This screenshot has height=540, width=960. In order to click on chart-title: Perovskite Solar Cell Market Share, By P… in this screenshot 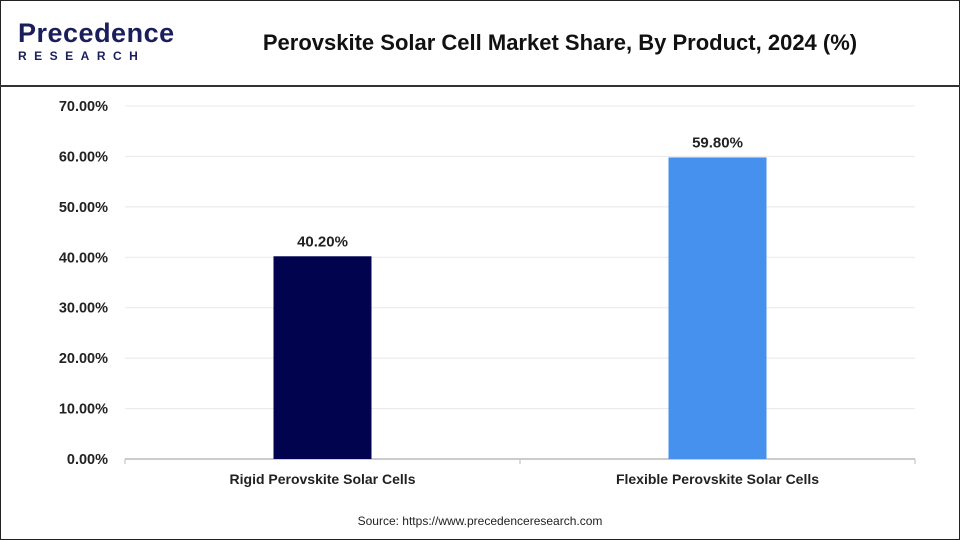, I will do `click(560, 42)`.